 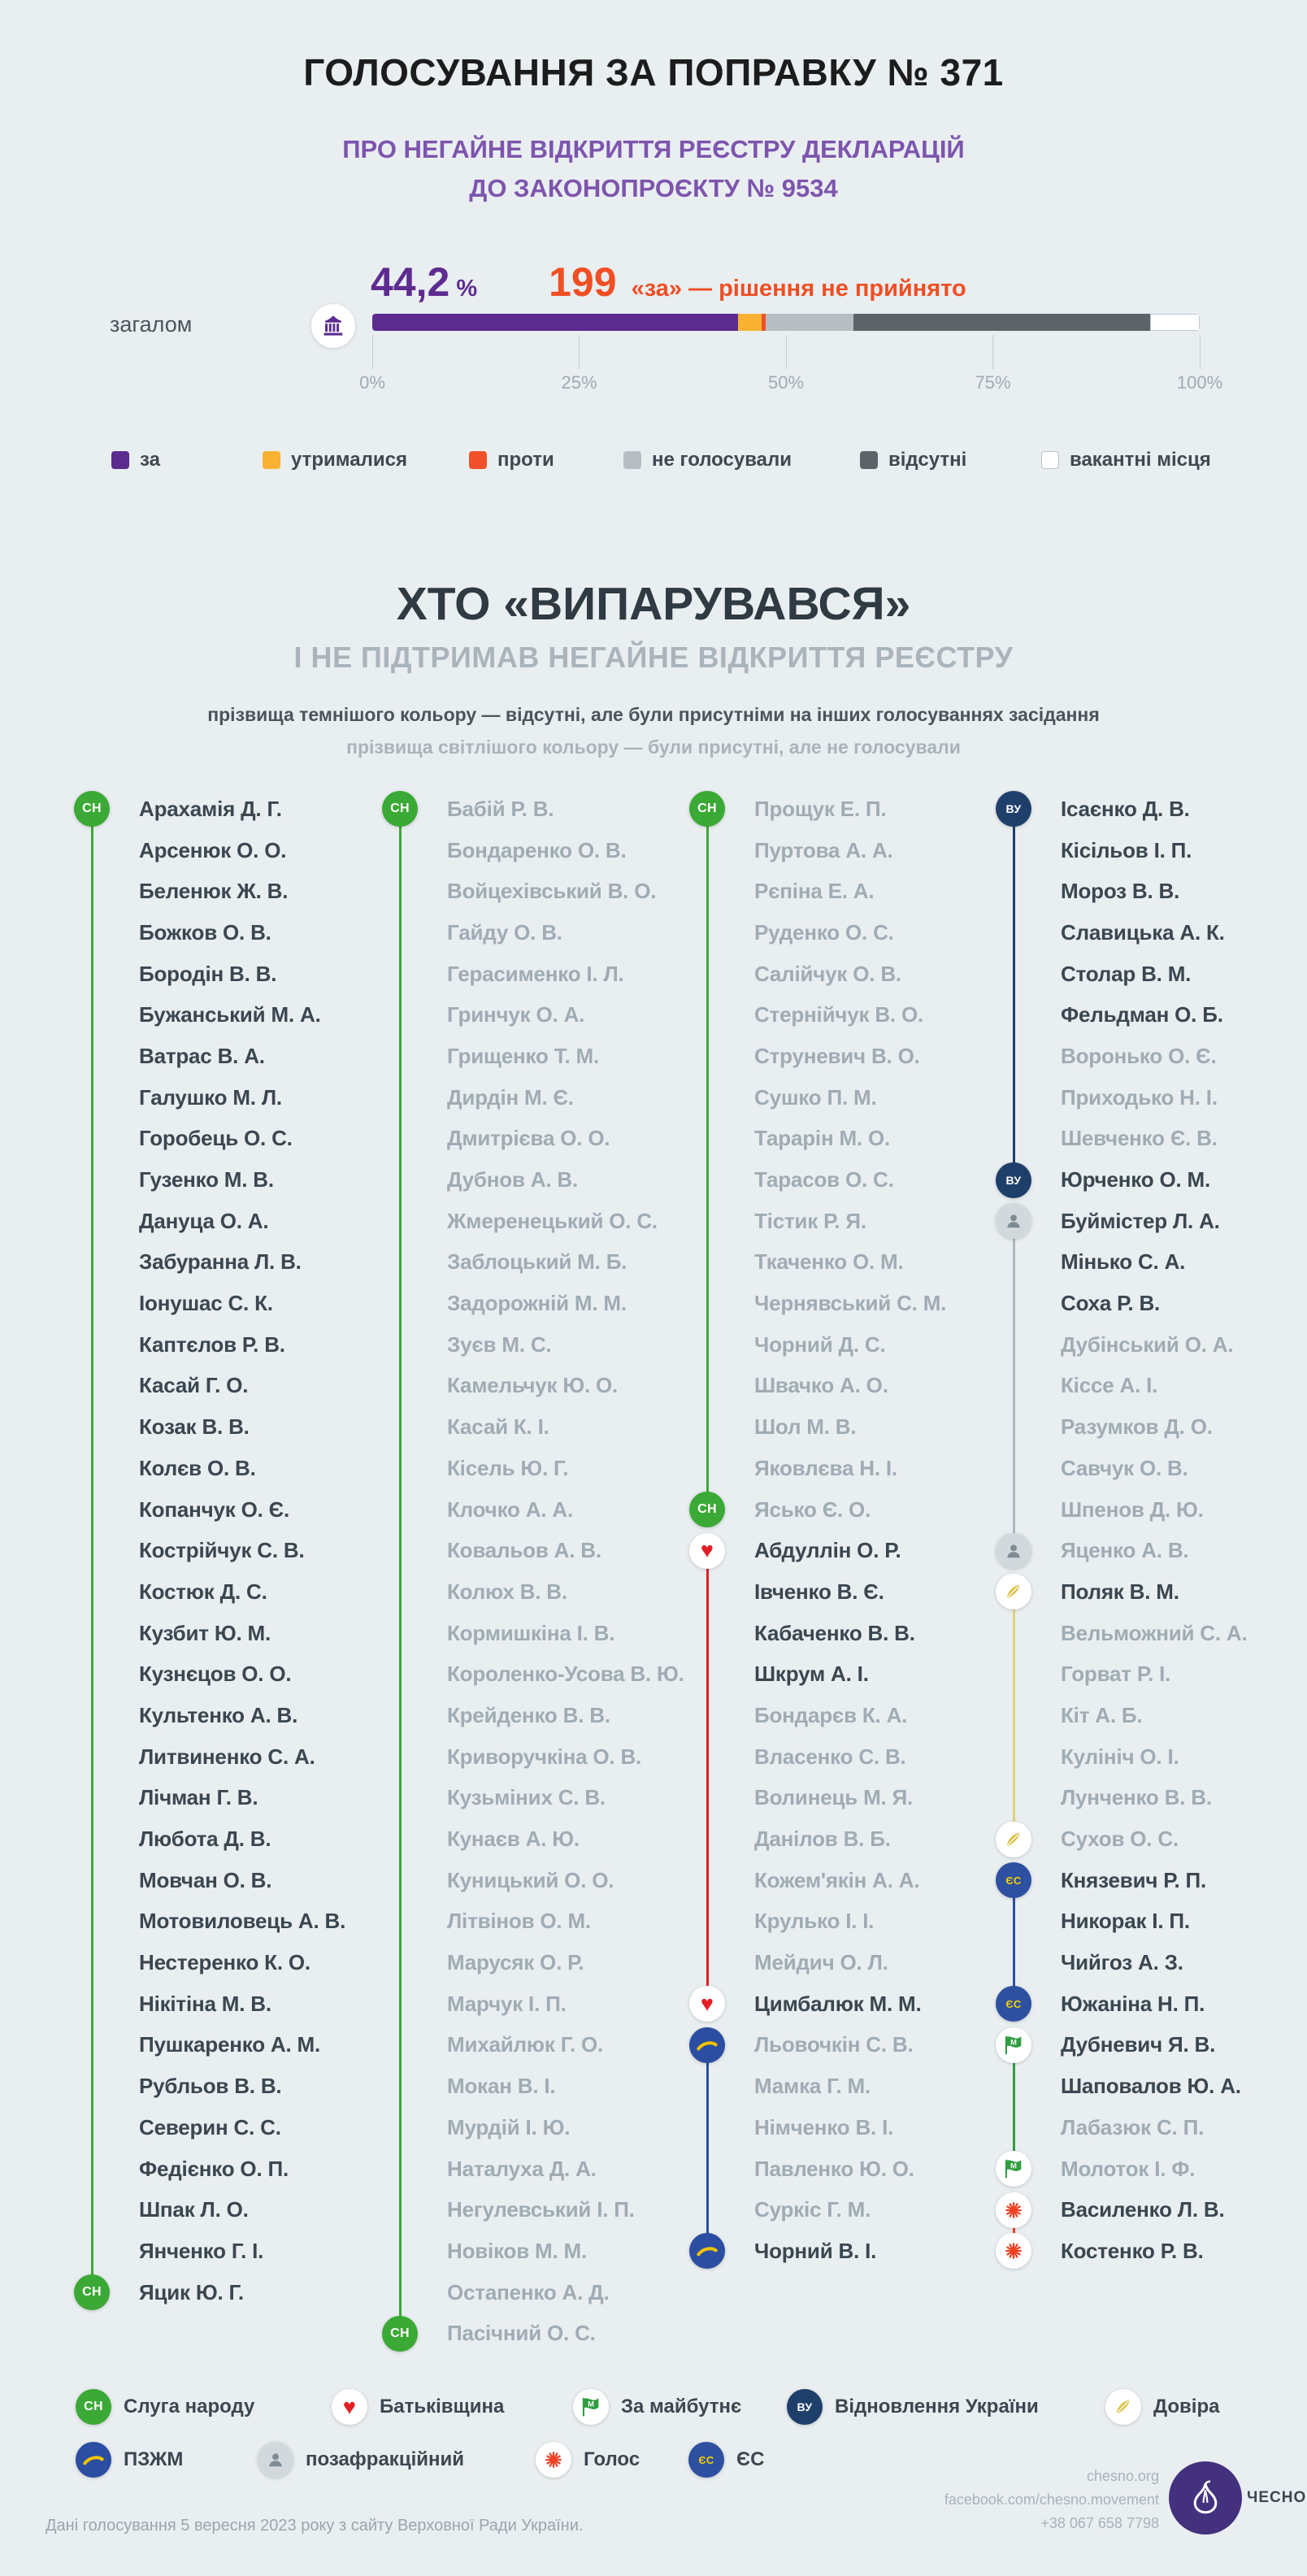 I want to click on zm-party-icon: М, so click(x=1014, y=2044).